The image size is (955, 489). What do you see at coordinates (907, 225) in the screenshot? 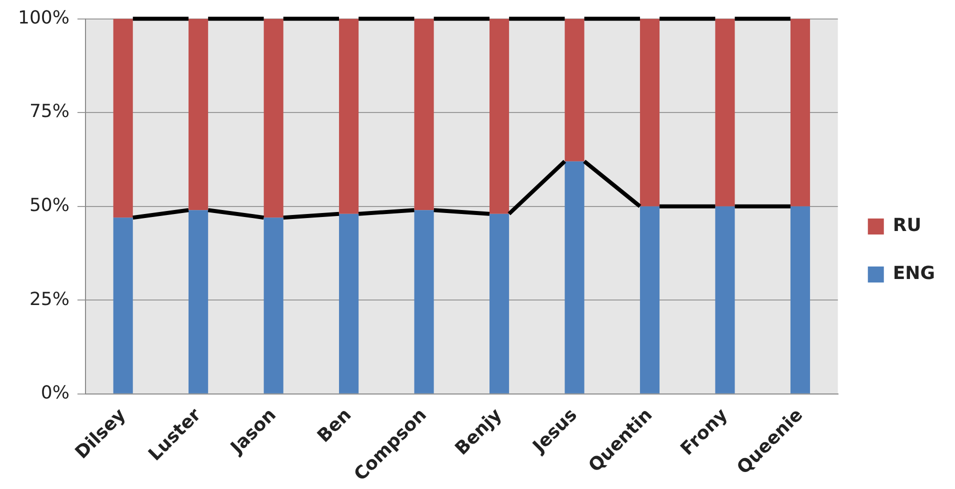
I see `legend-label: RU` at bounding box center [907, 225].